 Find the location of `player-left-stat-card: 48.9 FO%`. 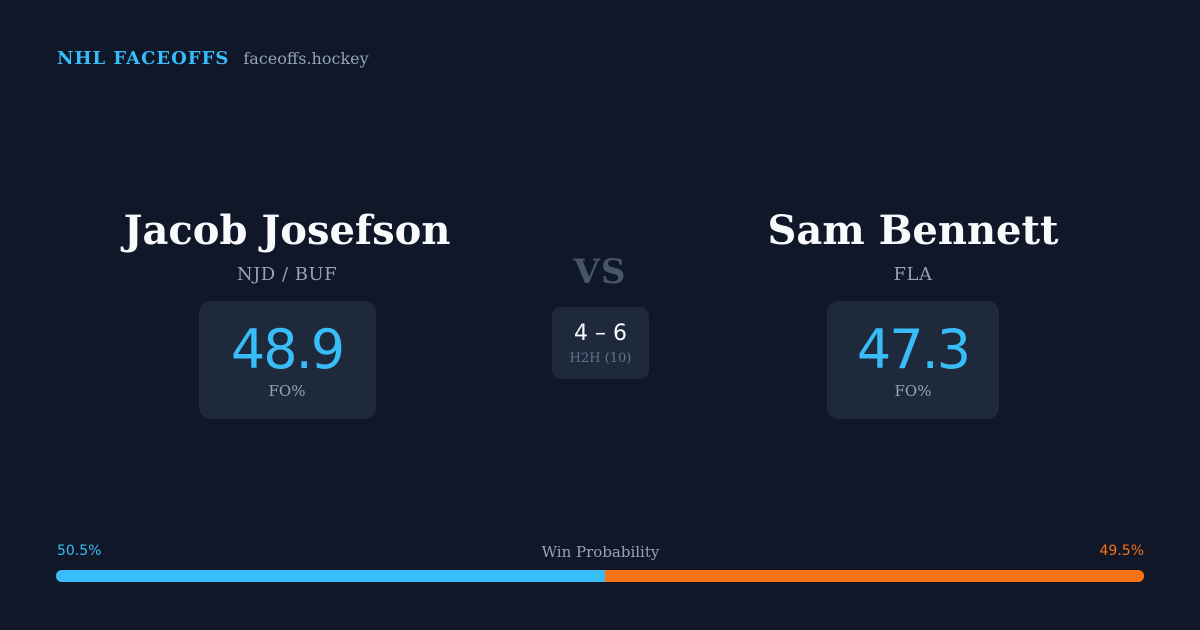

player-left-stat-card: 48.9 FO% is located at coordinates (287, 360).